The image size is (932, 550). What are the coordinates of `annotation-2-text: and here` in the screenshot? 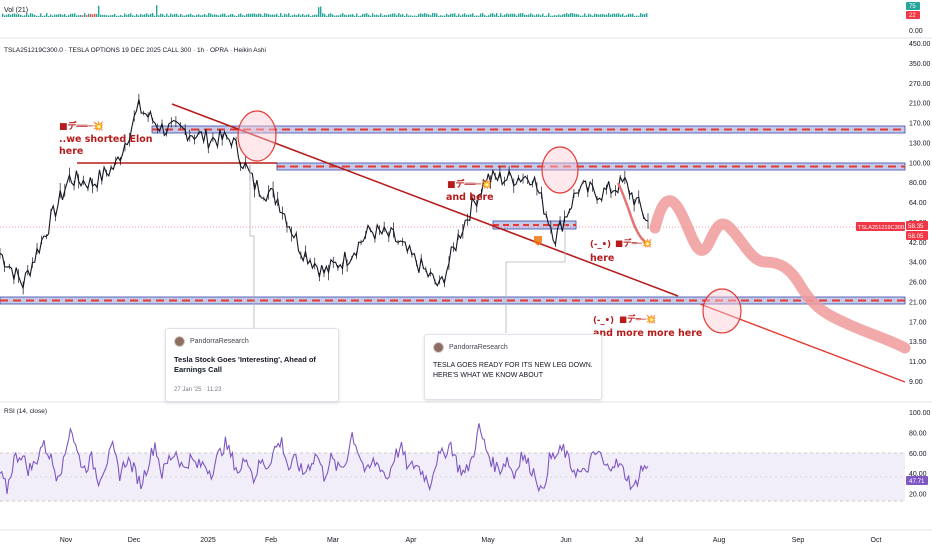 It's located at (470, 197).